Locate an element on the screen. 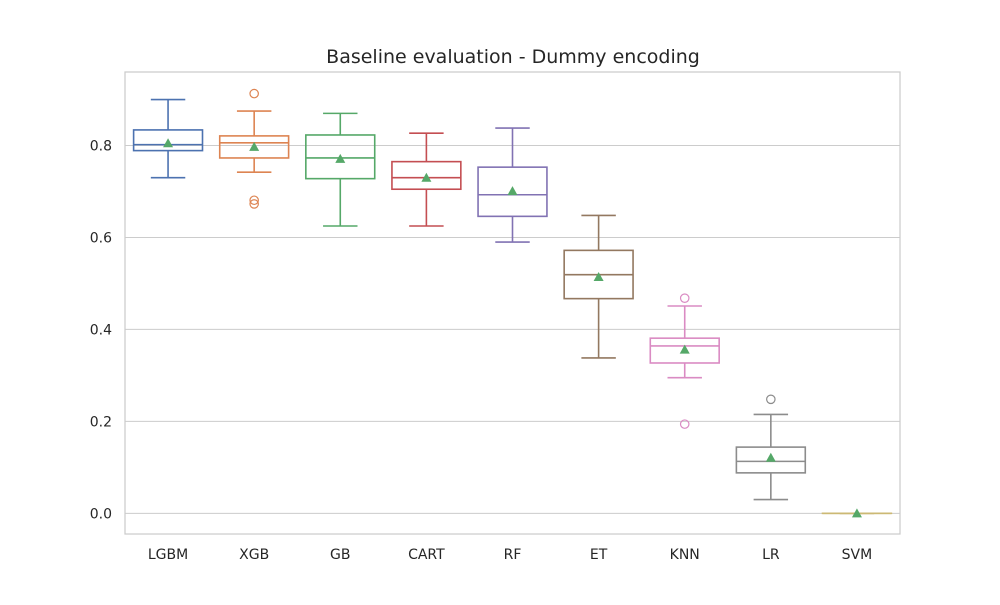  box-et is located at coordinates (598, 286).